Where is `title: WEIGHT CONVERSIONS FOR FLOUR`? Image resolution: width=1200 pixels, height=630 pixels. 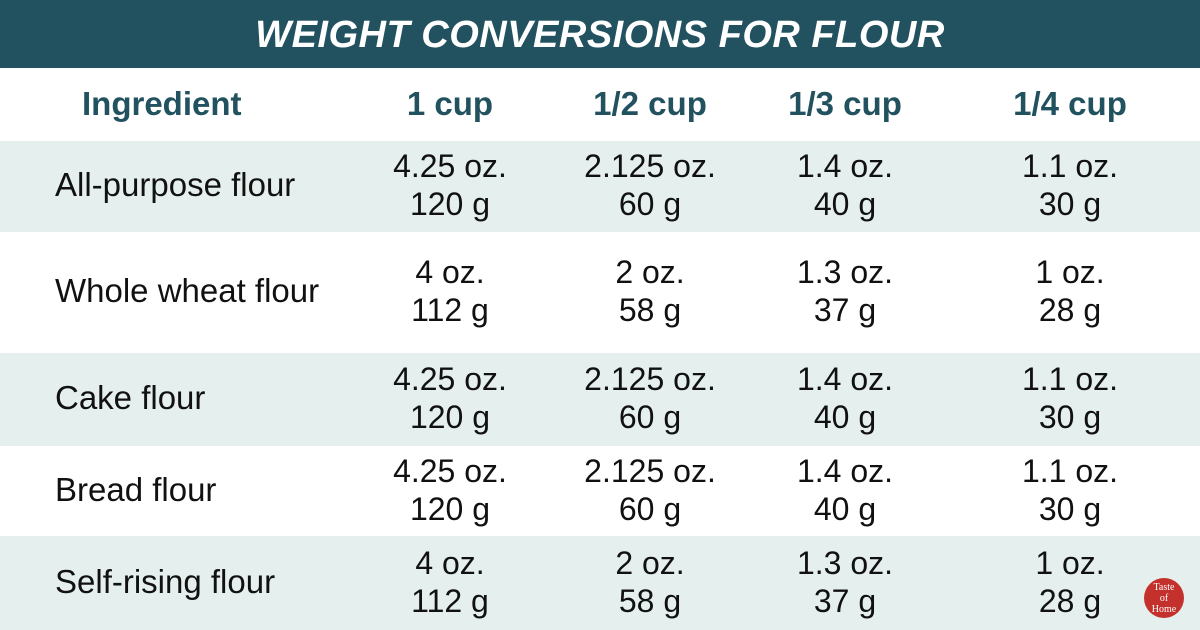
title: WEIGHT CONVERSIONS FOR FLOUR is located at coordinates (600, 35).